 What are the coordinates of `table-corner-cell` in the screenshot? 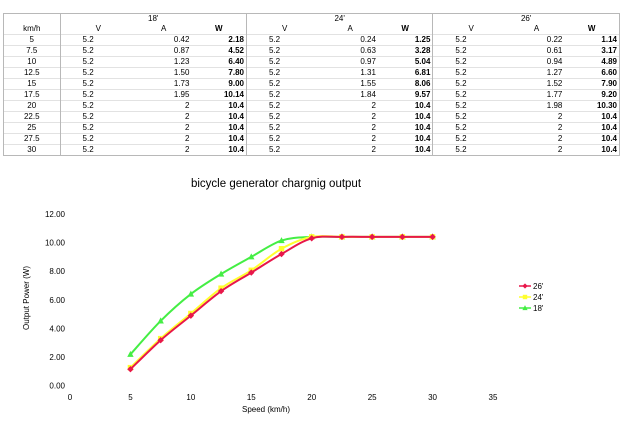 It's located at (32, 18).